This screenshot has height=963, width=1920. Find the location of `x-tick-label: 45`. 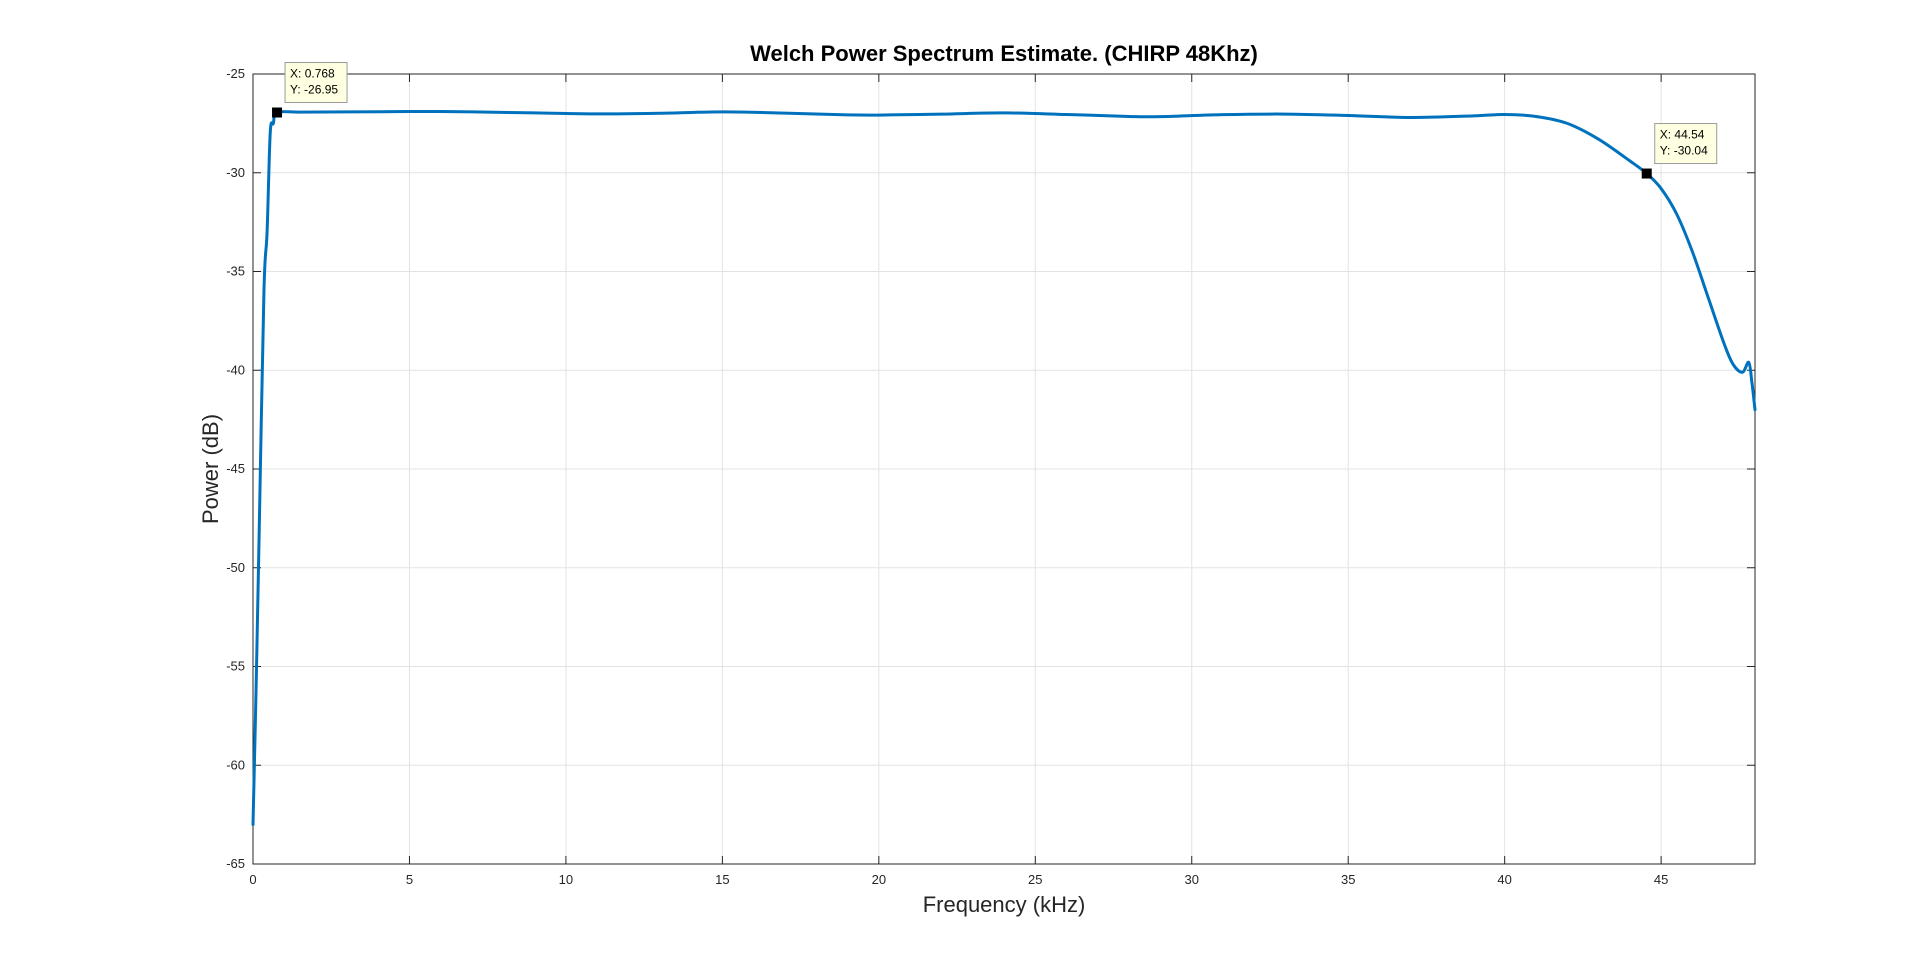

x-tick-label: 45 is located at coordinates (1661, 879).